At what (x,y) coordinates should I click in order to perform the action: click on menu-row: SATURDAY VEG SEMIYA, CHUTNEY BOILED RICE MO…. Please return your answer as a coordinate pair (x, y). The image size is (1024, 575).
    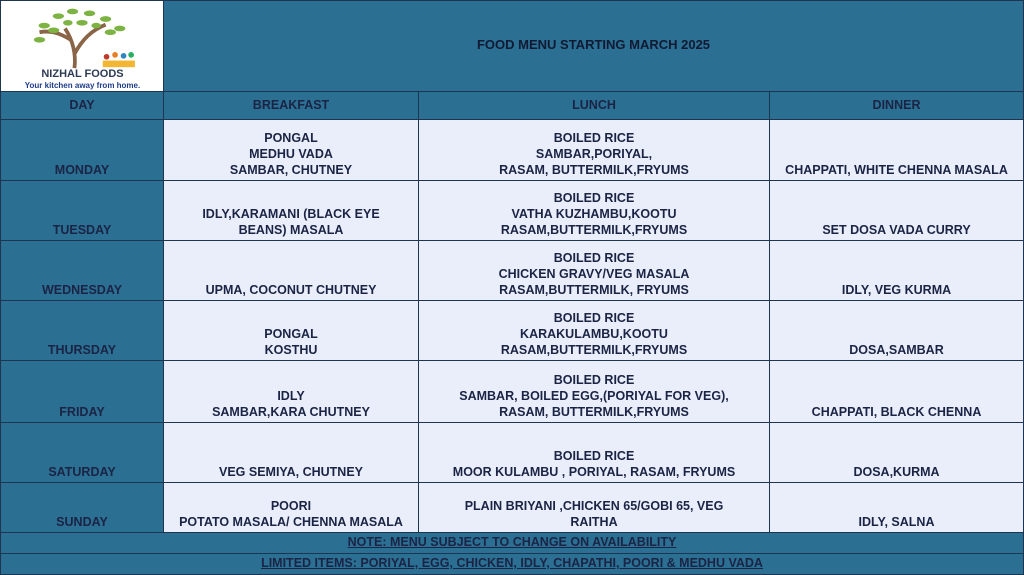
    Looking at the image, I should click on (512, 452).